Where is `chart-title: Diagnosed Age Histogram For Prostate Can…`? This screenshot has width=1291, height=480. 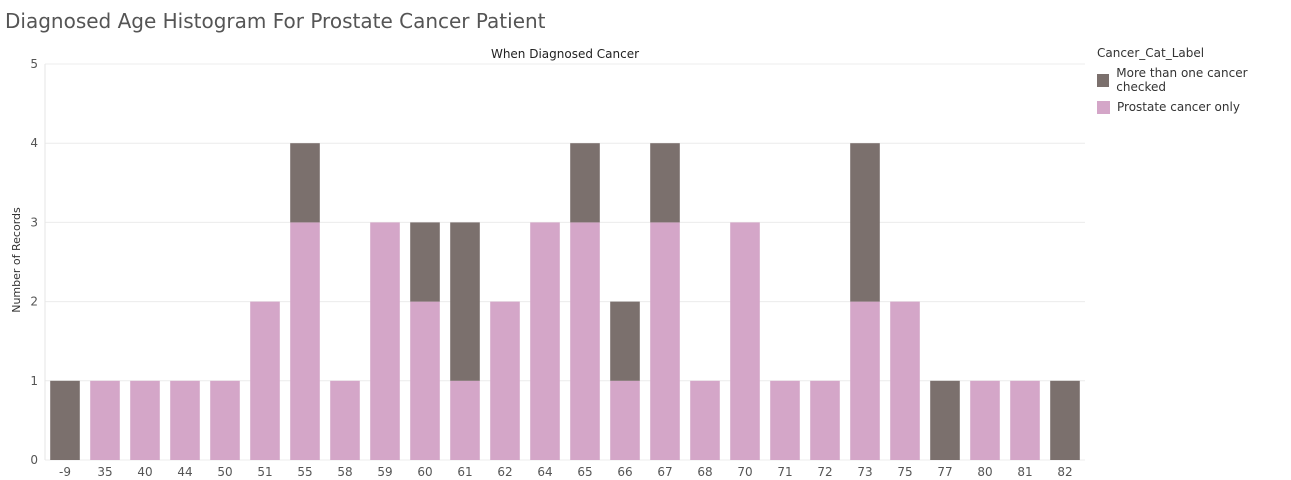
chart-title: Diagnosed Age Histogram For Prostate Can… is located at coordinates (275, 21).